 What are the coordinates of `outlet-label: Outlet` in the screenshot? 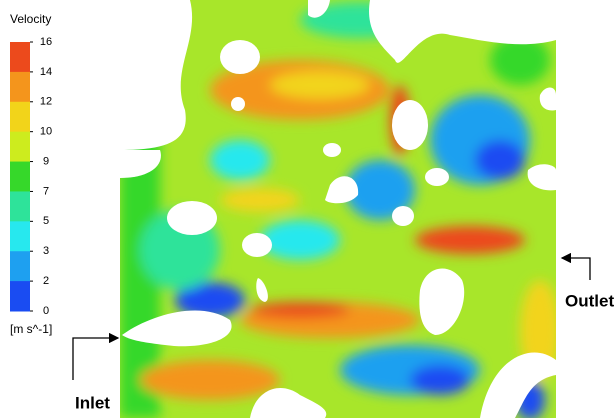 It's located at (589, 300).